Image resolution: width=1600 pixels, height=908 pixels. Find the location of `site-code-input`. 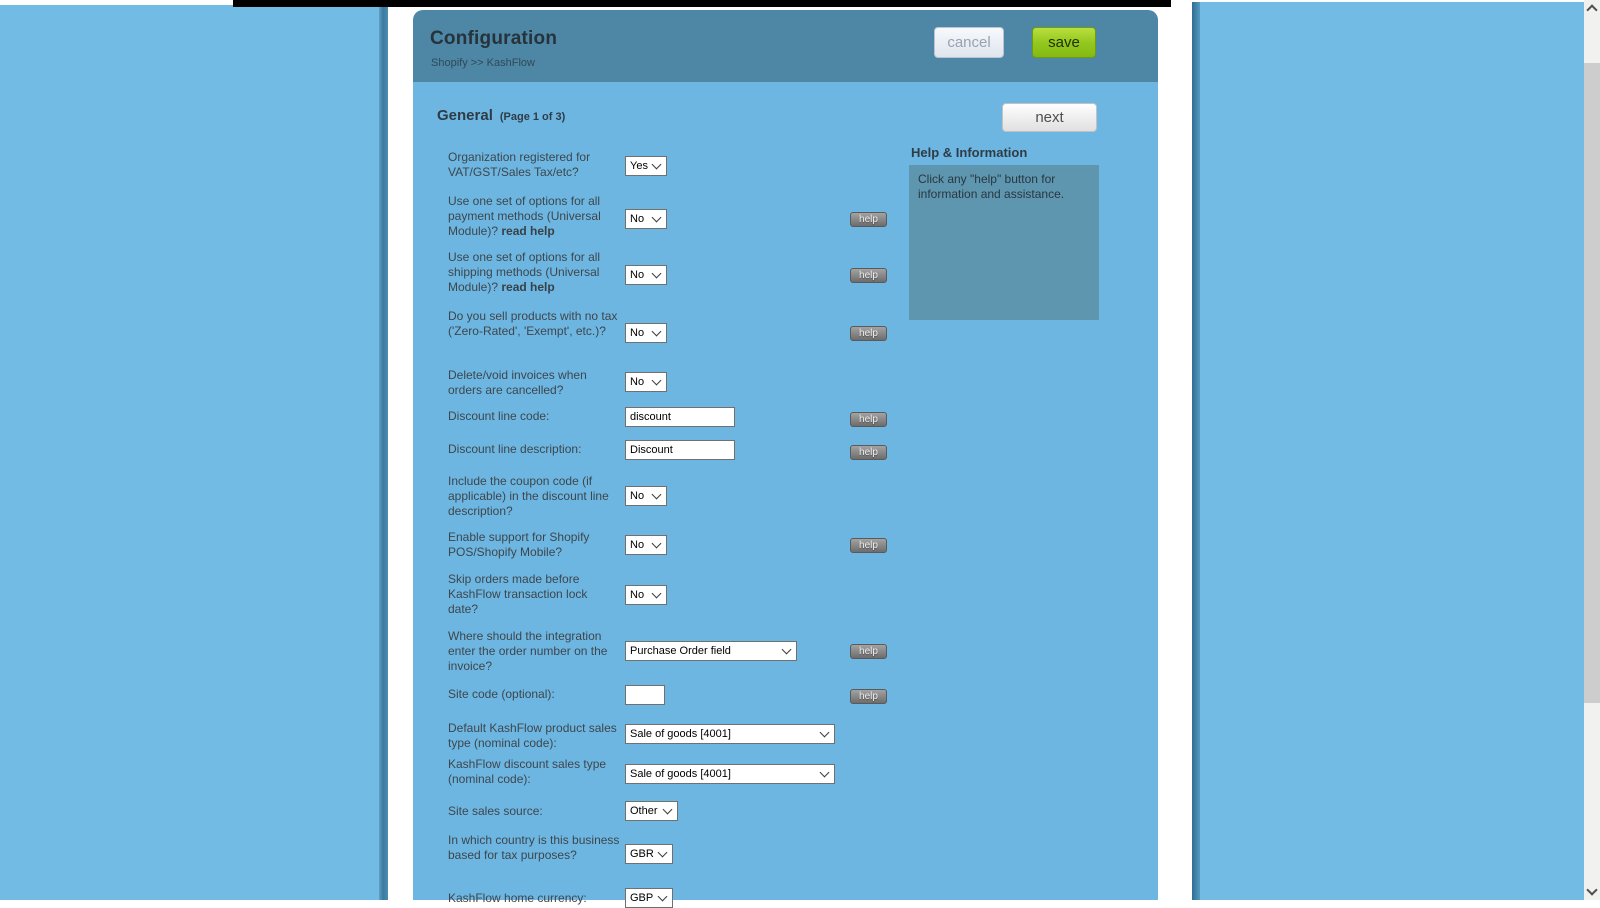

site-code-input is located at coordinates (645, 695).